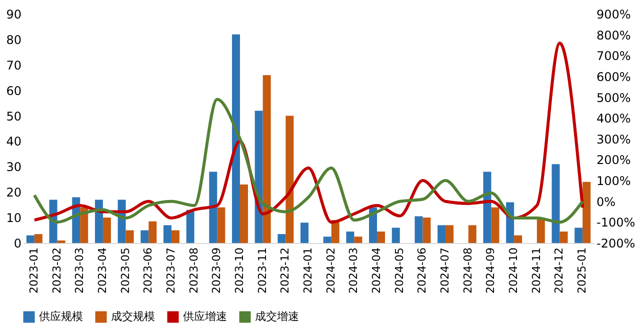 The height and width of the screenshot is (330, 640). I want to click on x-tick-label: 2024-09, so click(491, 271).